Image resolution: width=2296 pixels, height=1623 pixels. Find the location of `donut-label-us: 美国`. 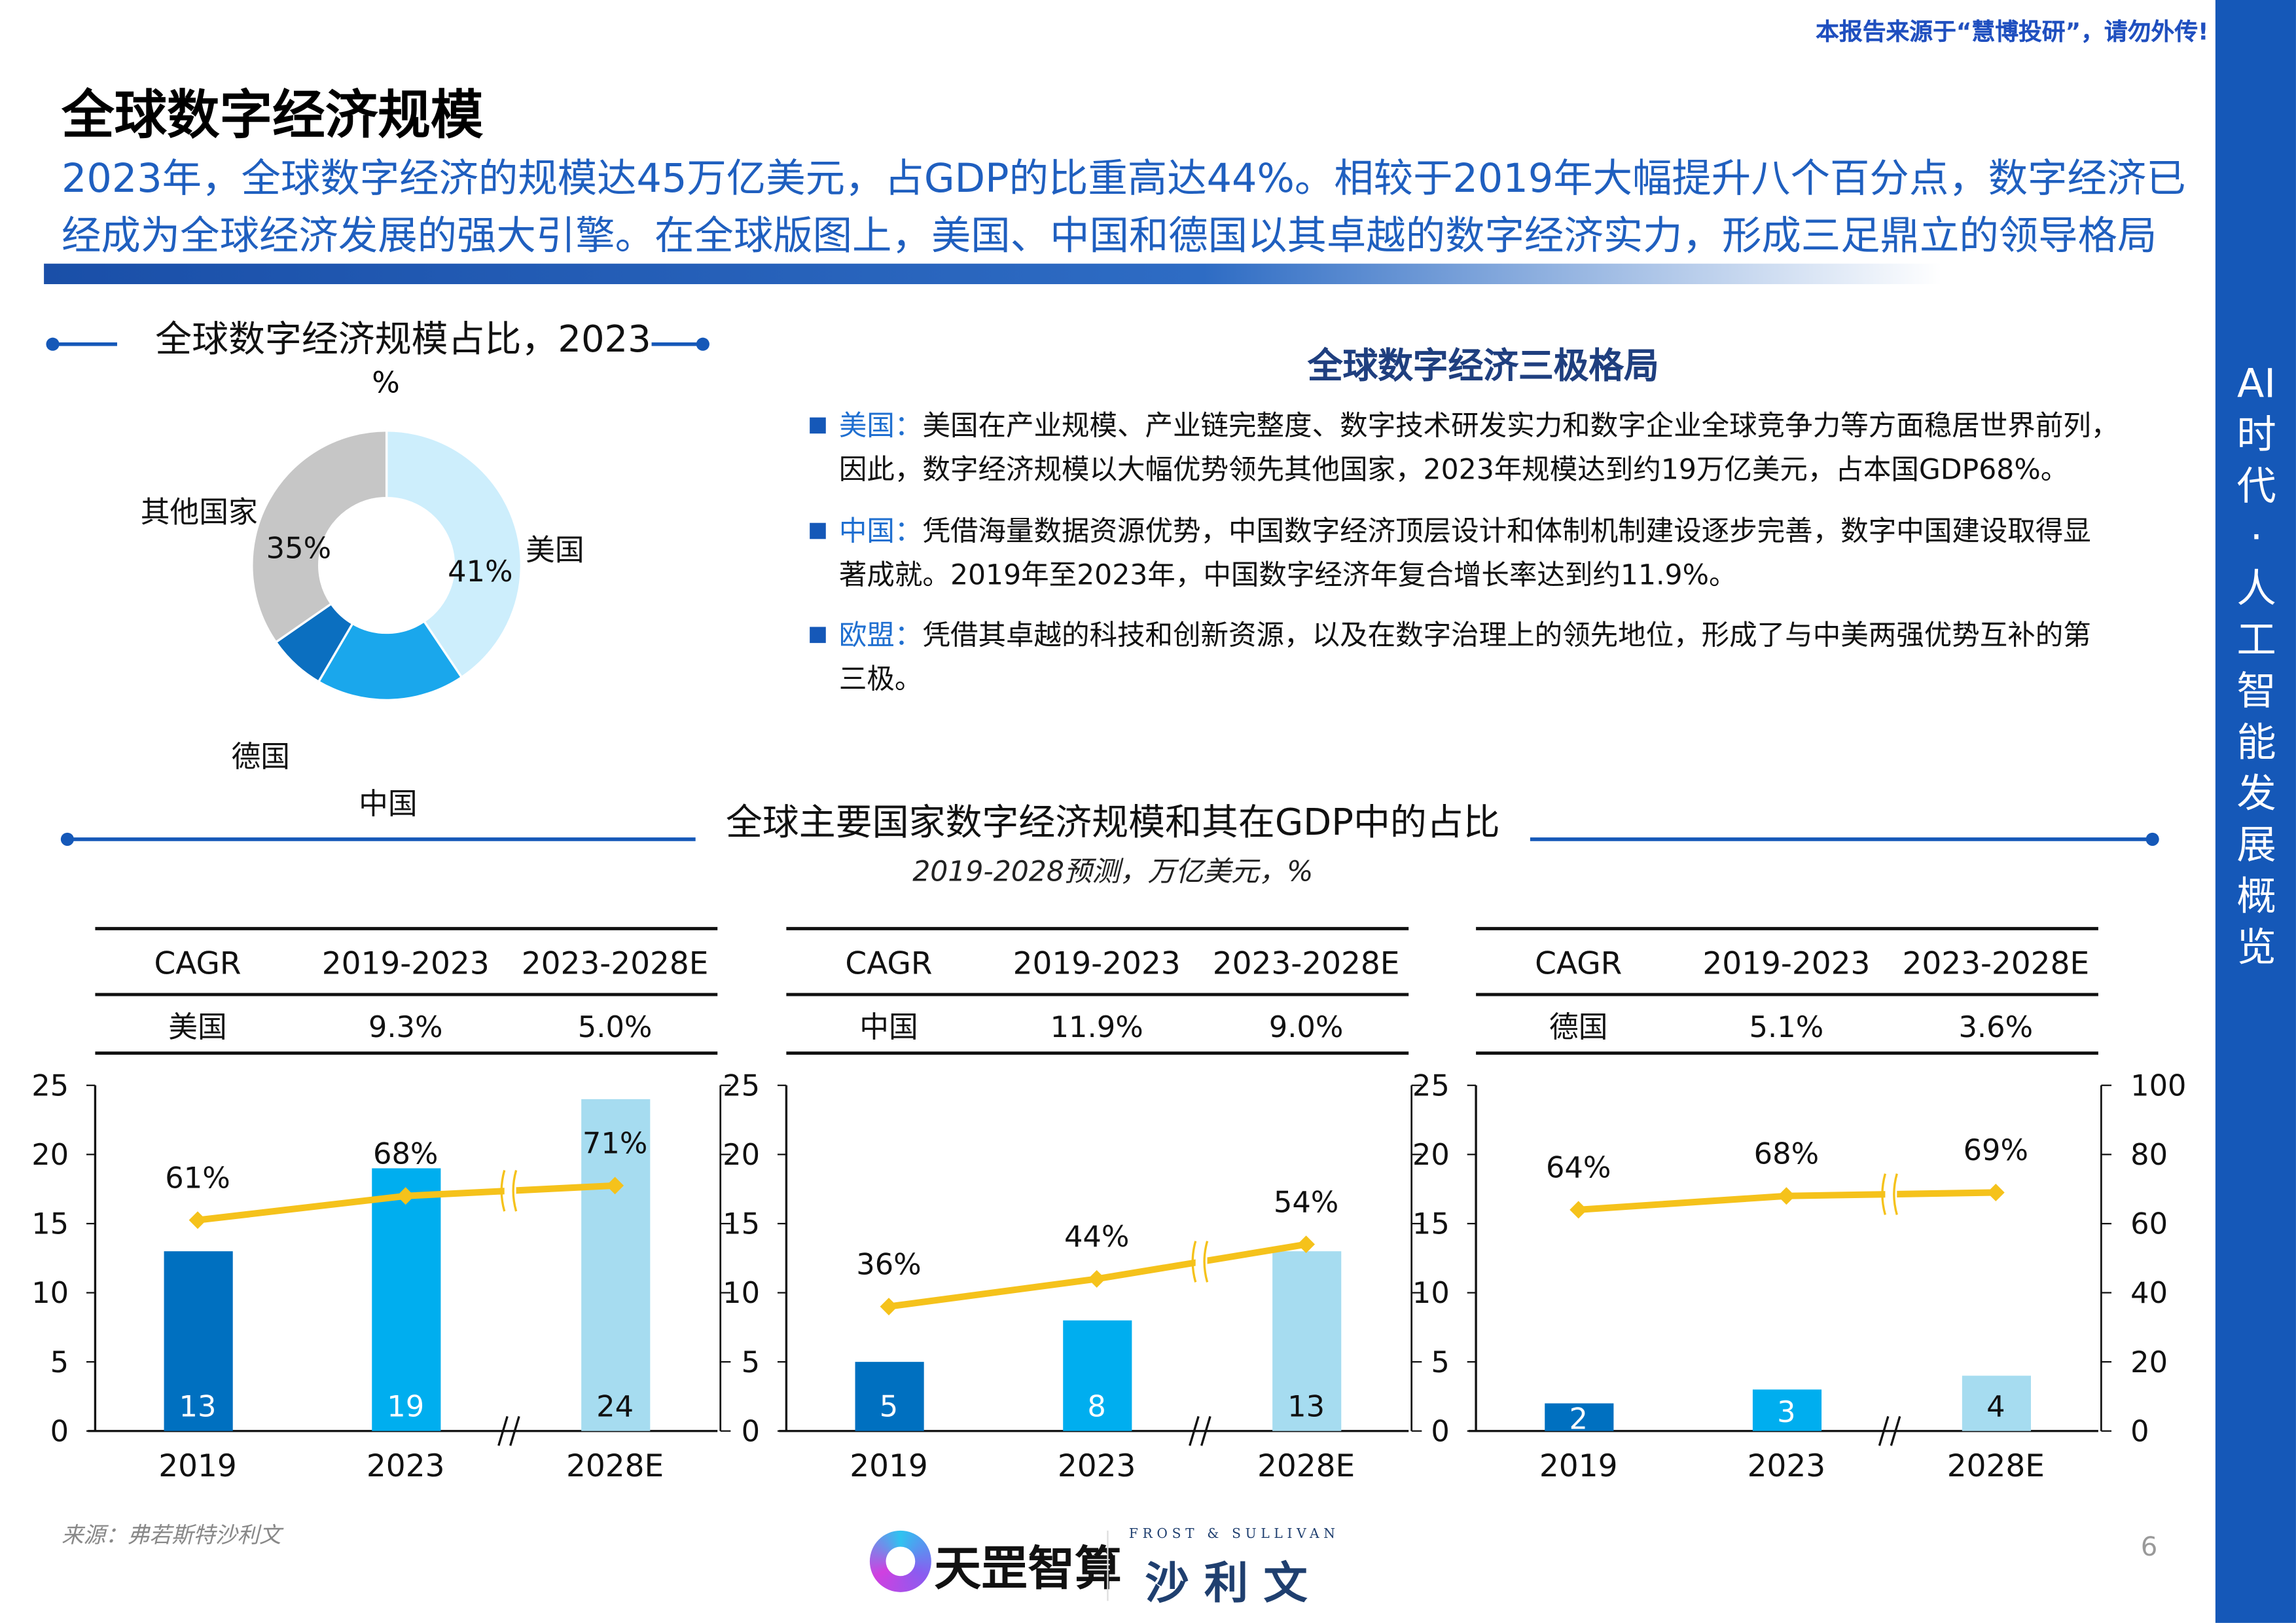

donut-label-us: 美国 is located at coordinates (555, 550).